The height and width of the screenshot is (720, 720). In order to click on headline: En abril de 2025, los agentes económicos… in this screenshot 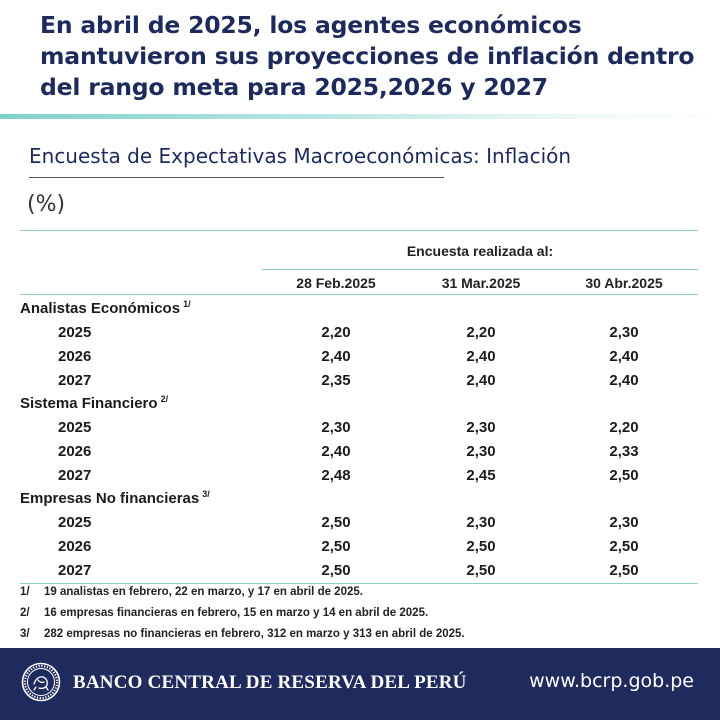, I will do `click(370, 56)`.